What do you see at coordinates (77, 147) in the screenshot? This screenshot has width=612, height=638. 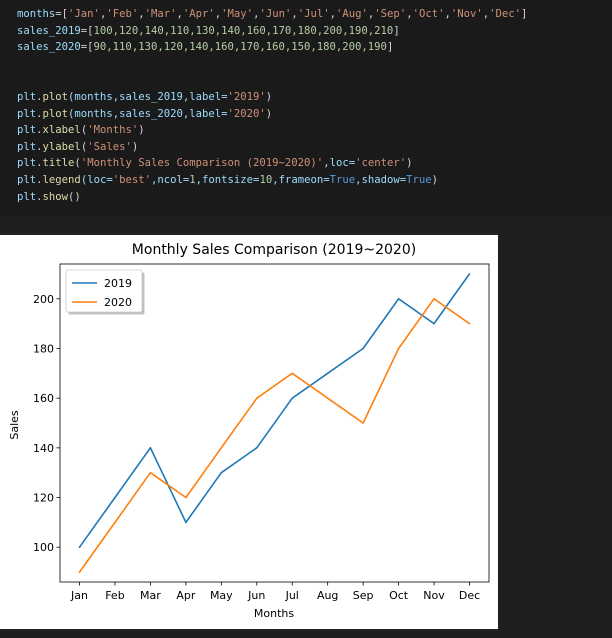 I see `code-line: plt.ylabel('Sales')` at bounding box center [77, 147].